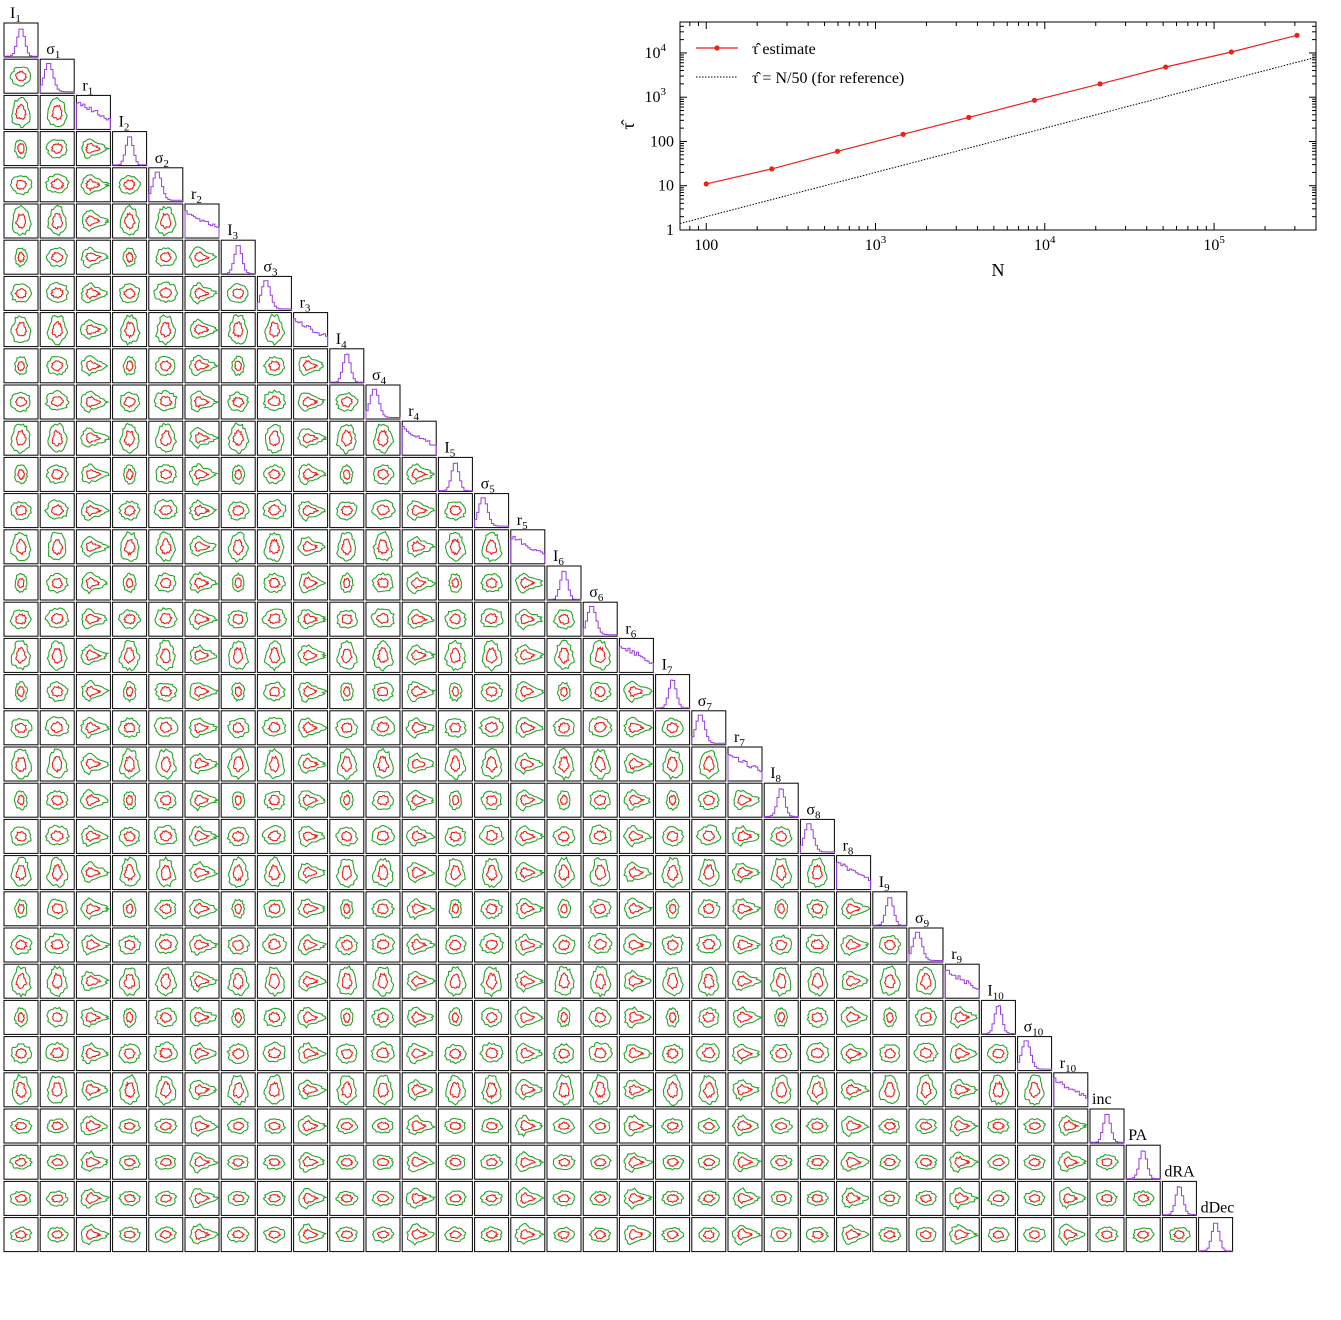 Image resolution: width=1341 pixels, height=1320 pixels. Describe the element at coordinates (998, 270) in the screenshot. I see `x-axis-label: N` at that location.